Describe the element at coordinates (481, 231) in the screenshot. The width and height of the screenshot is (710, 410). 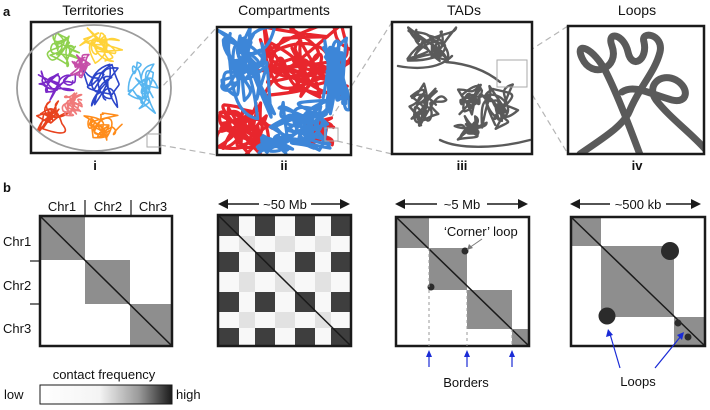
I see `corner-loop-label: ‘Corner’ loop` at that location.